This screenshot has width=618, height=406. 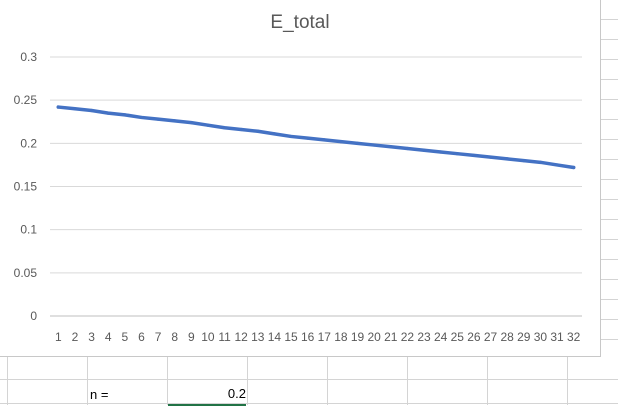 I want to click on x-tick-label: 12, so click(x=242, y=337).